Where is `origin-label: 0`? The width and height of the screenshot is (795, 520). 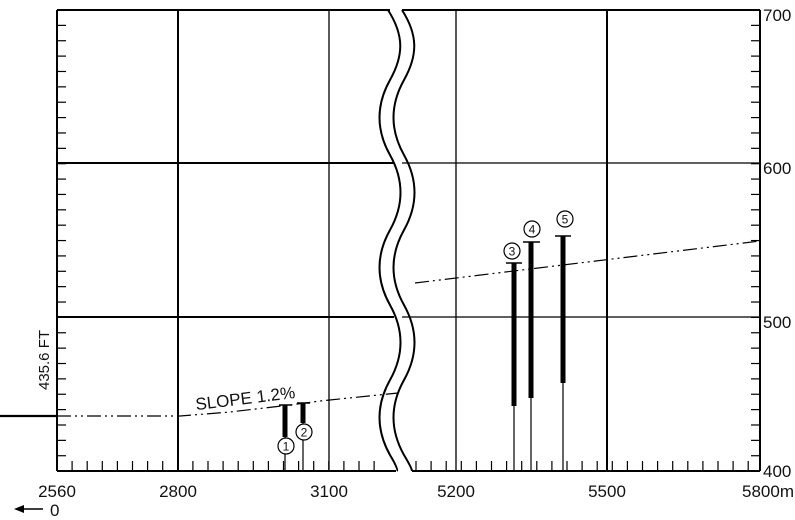
origin-label: 0 is located at coordinates (54, 510).